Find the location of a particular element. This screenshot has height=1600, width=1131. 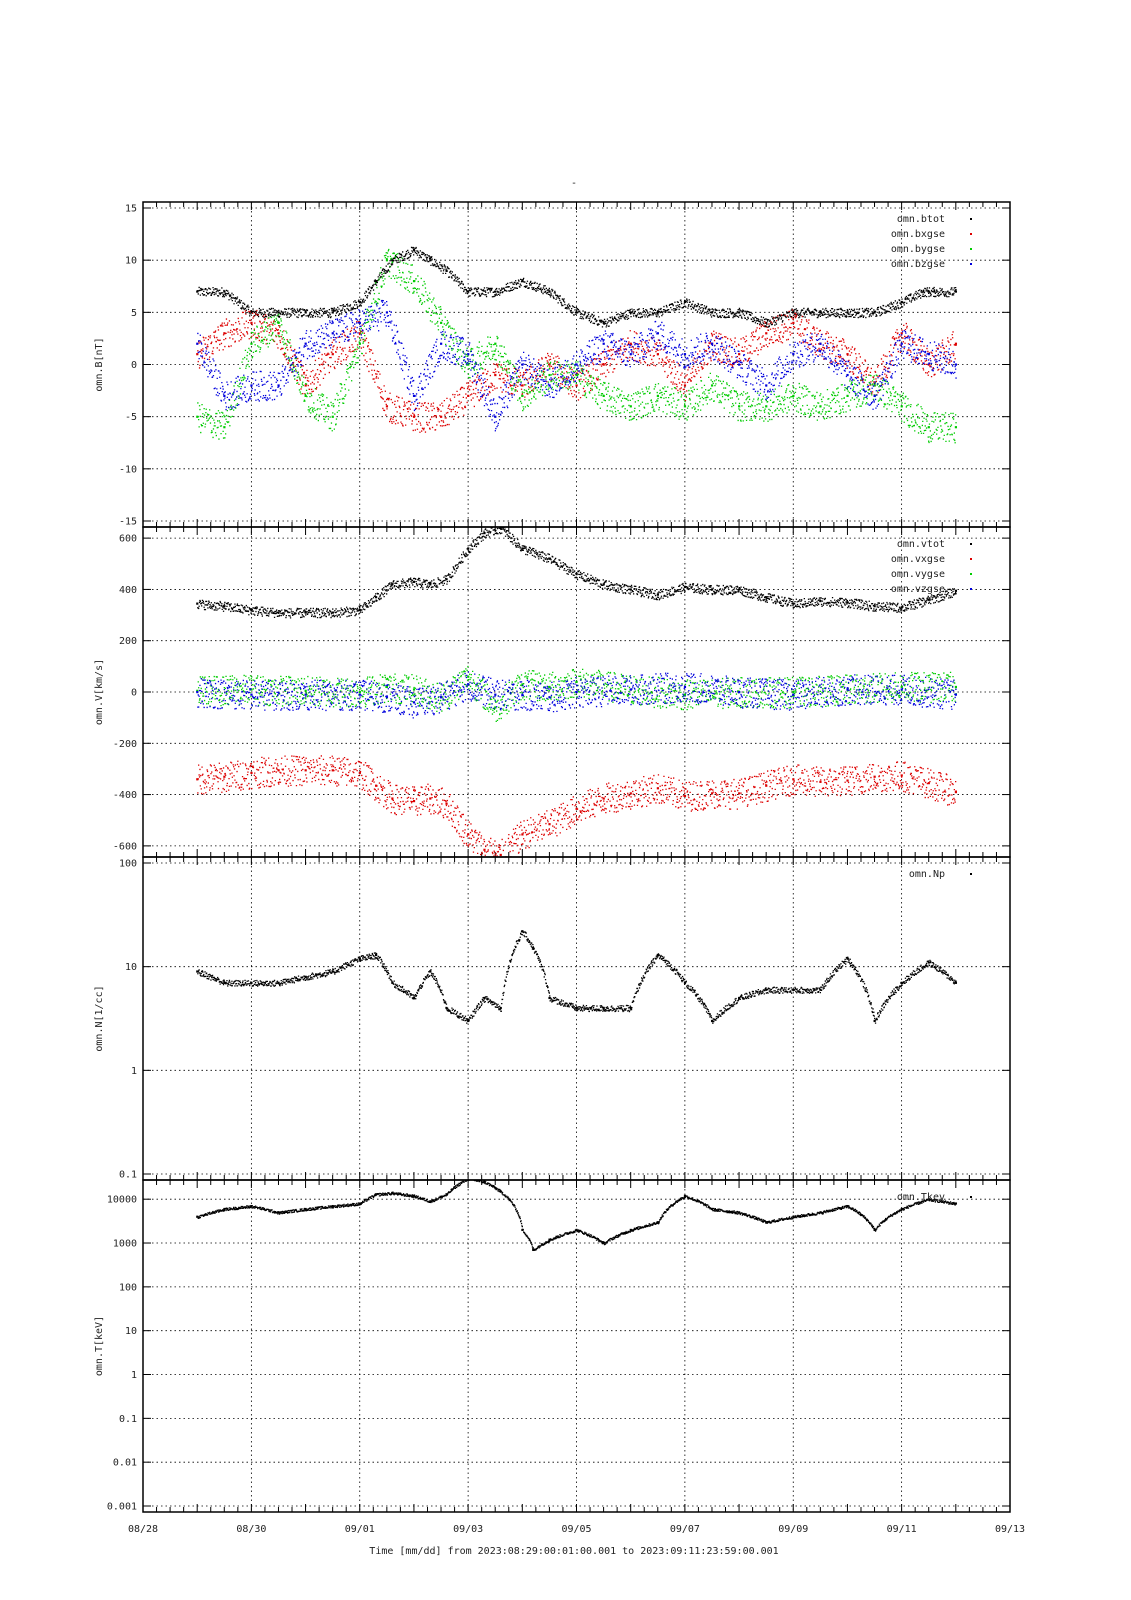

y-tick-label: 10 is located at coordinates (131, 261).